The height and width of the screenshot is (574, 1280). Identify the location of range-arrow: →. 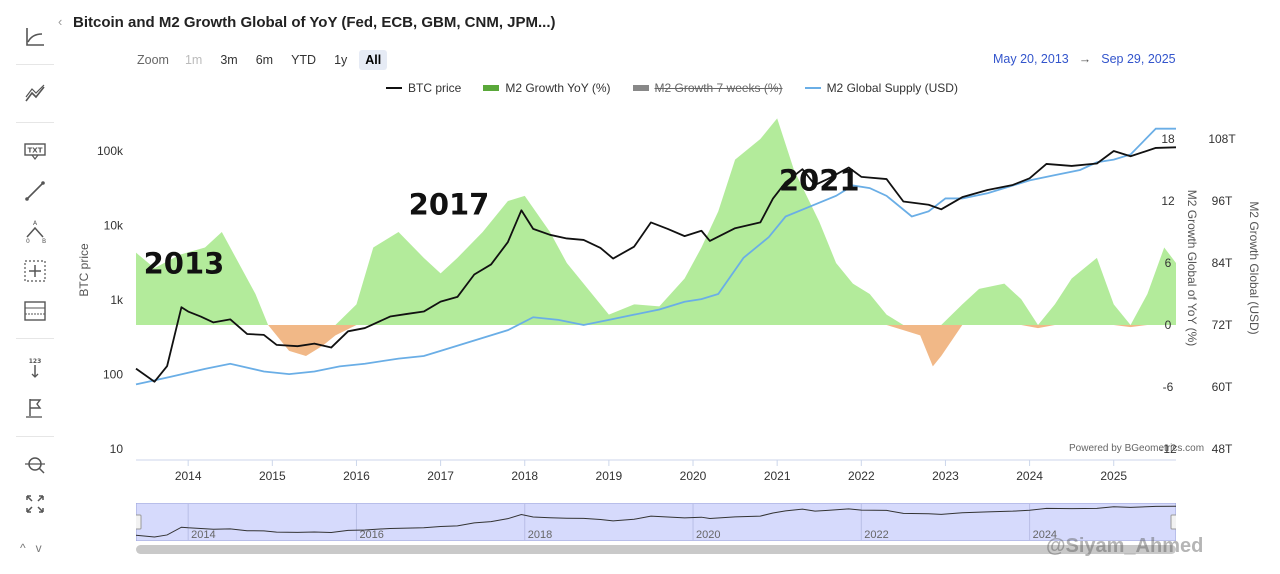
(1085, 59).